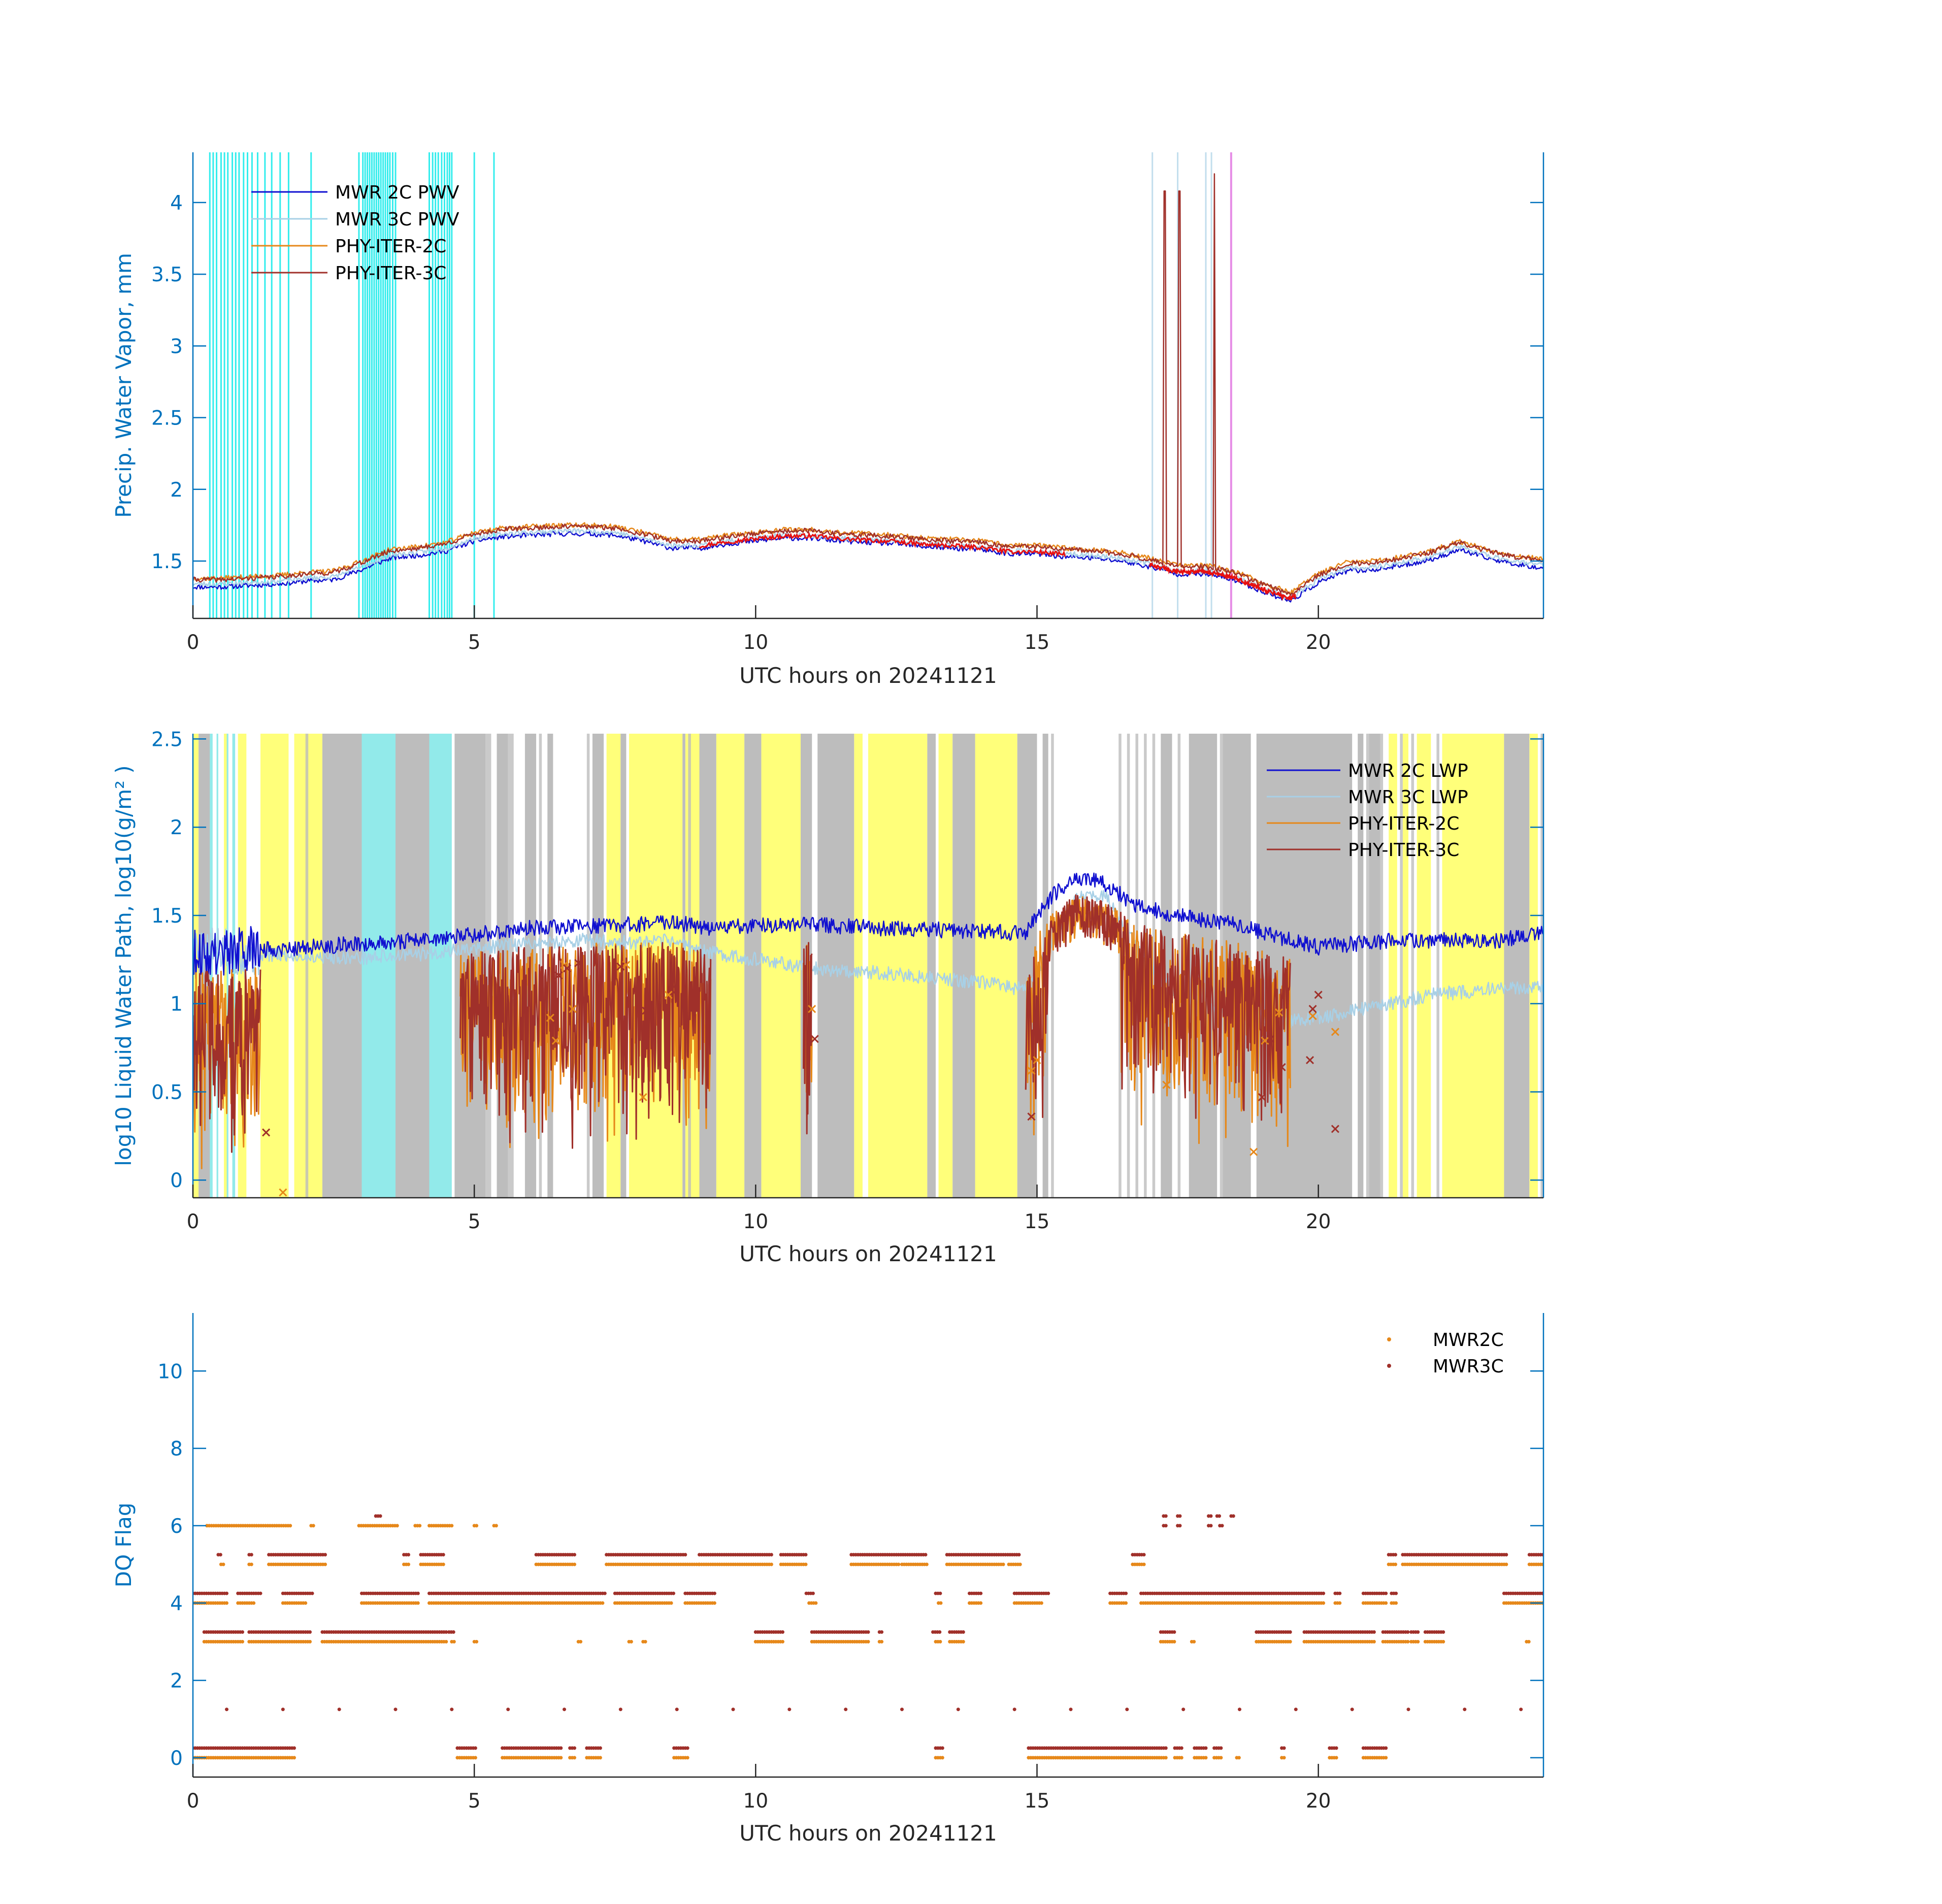 Image resolution: width=1942 pixels, height=1904 pixels. I want to click on dq-y-tick-label-1: 2, so click(176, 1682).